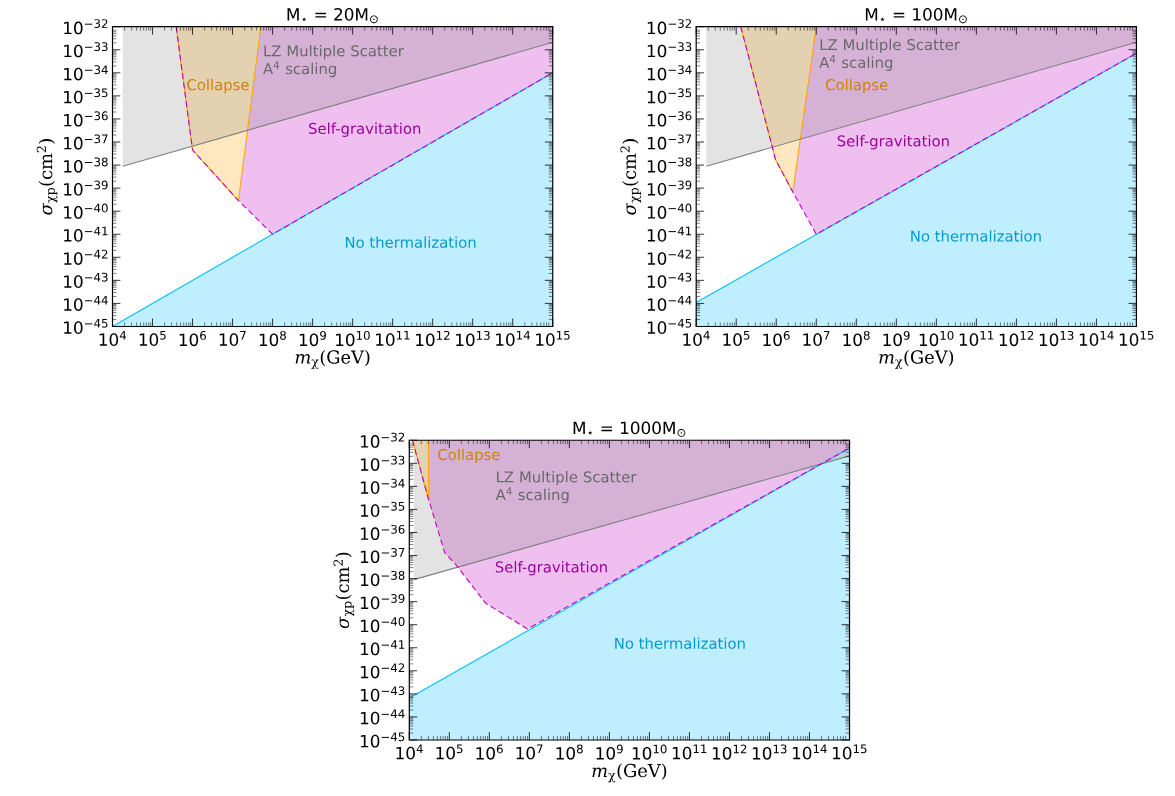 This screenshot has height=796, width=1175. Describe the element at coordinates (629, 429) in the screenshot. I see `chart-title: M$_{⋆}$ = 1000M$_{⊙}$` at that location.